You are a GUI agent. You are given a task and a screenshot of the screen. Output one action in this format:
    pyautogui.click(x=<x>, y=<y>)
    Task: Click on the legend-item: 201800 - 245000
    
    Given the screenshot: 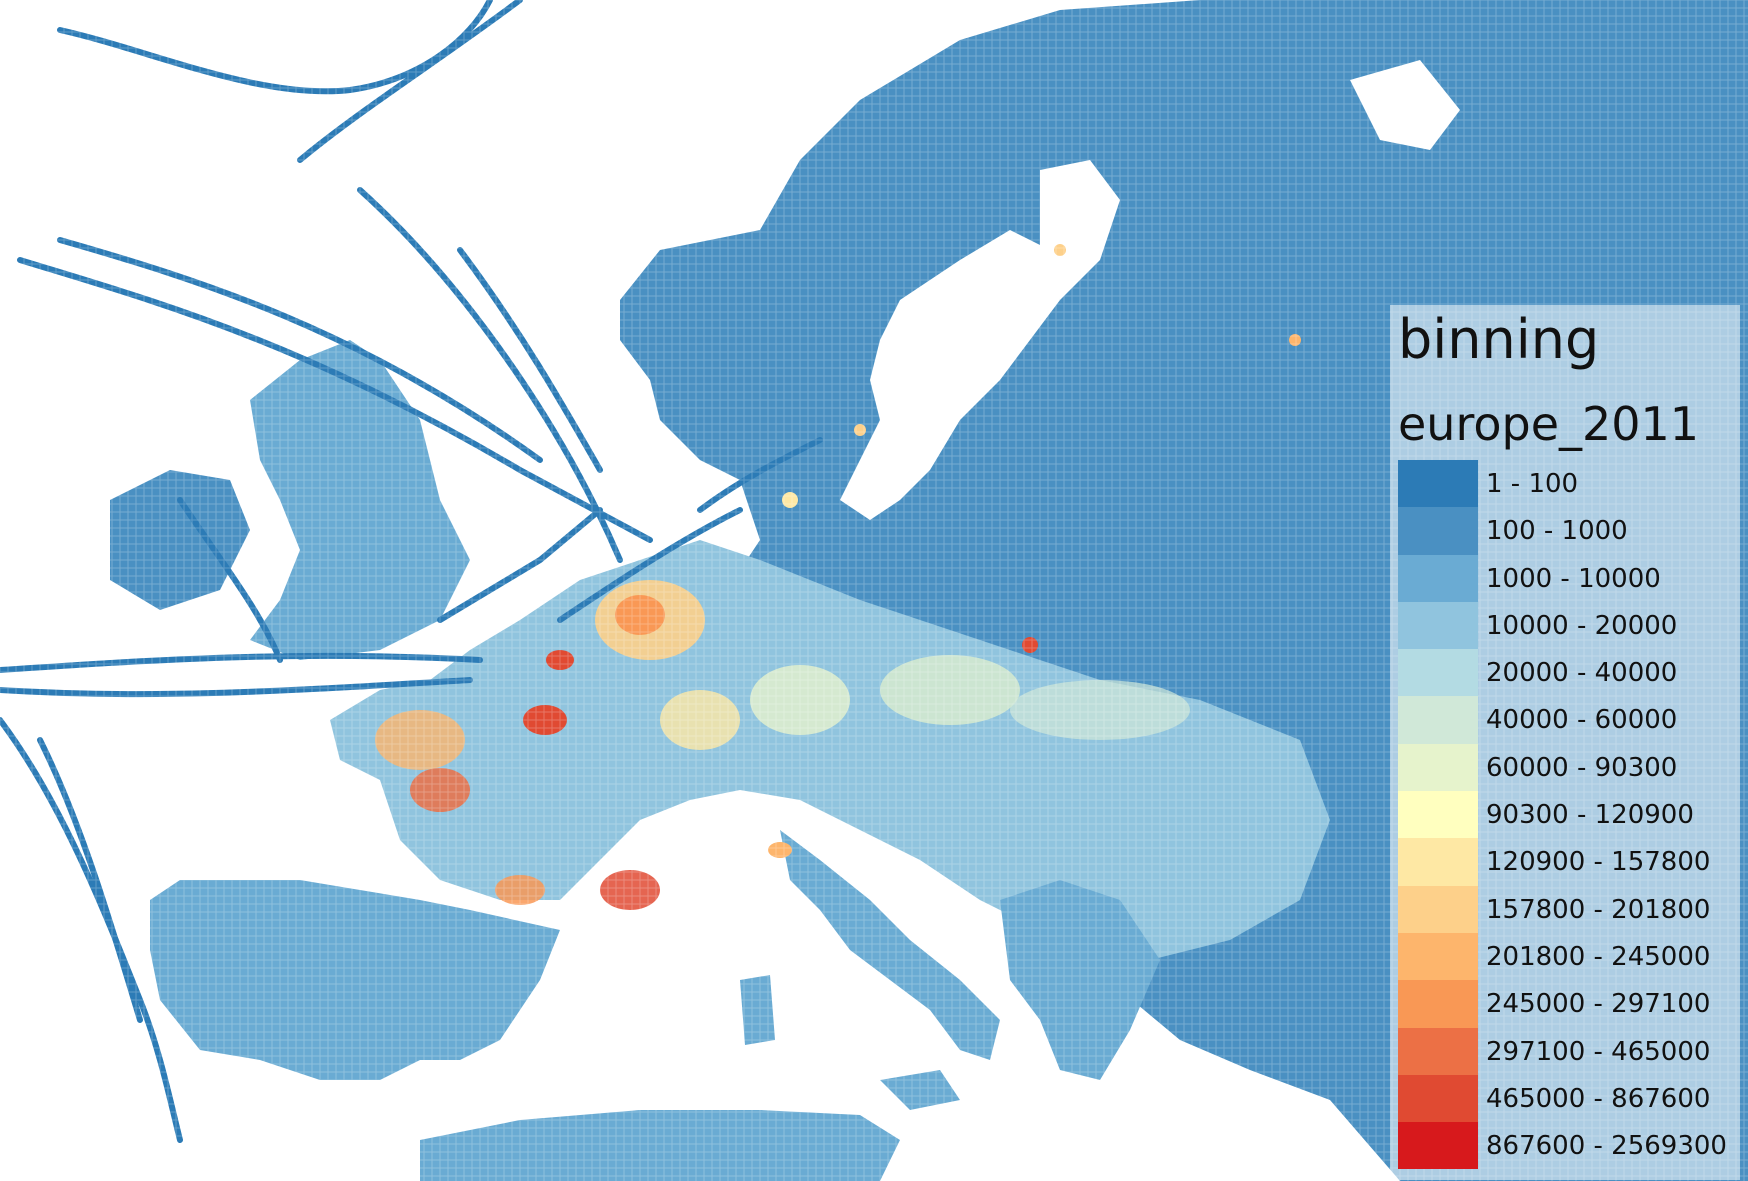 What is the action you would take?
    pyautogui.click(x=1568, y=956)
    